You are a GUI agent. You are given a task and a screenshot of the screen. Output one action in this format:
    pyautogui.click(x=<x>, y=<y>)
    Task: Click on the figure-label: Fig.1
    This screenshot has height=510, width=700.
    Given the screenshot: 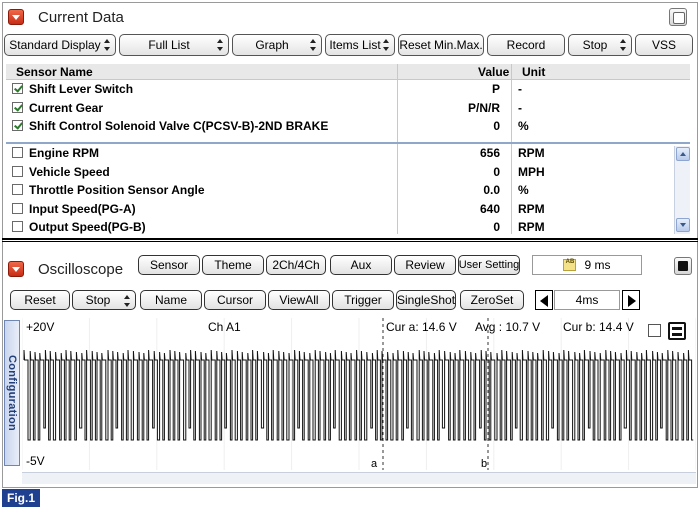 What is the action you would take?
    pyautogui.click(x=21, y=498)
    